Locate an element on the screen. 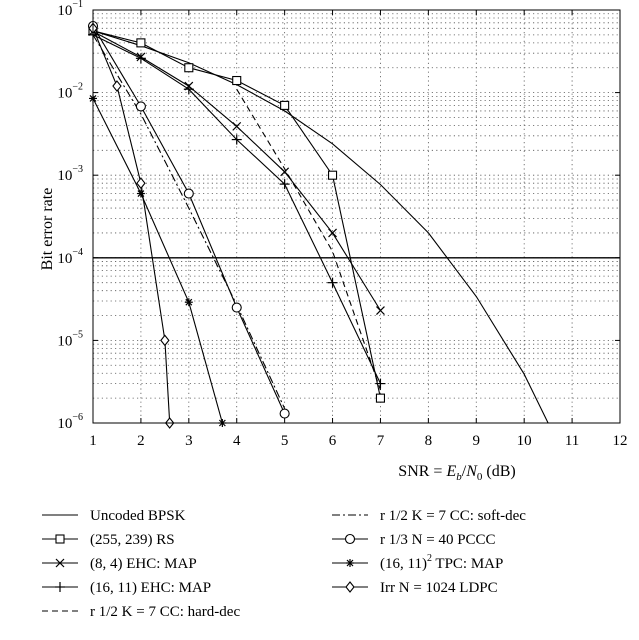 The height and width of the screenshot is (640, 639). x-tick-label: 3 is located at coordinates (189, 441).